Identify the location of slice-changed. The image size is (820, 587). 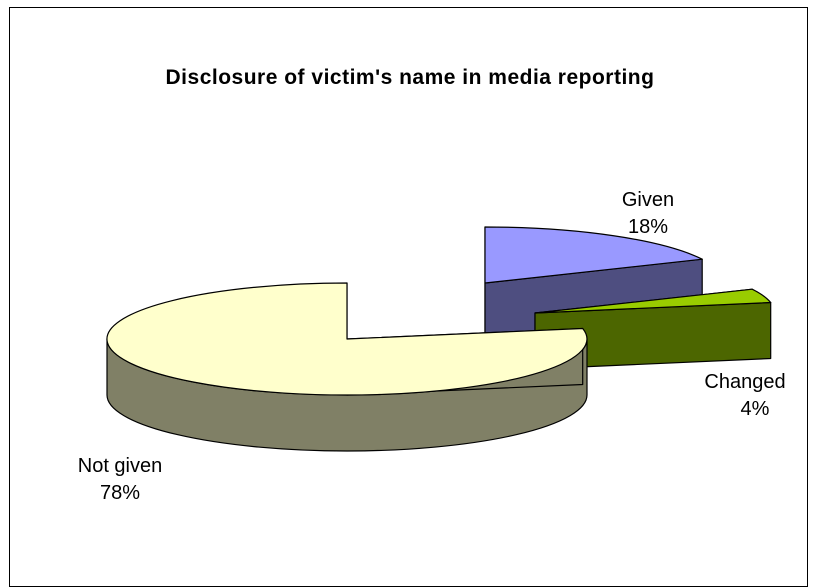
(653, 301).